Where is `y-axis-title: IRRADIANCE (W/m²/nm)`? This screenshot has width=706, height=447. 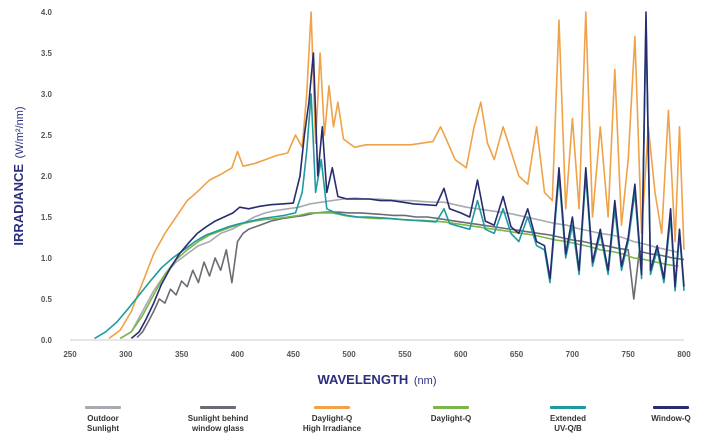 y-axis-title: IRRADIANCE (W/m²/nm) is located at coordinates (18, 175).